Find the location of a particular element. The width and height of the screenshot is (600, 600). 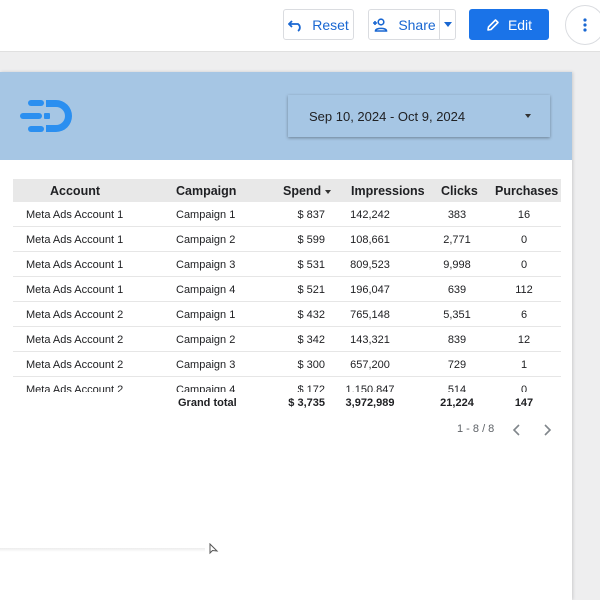

chevron-left-icon is located at coordinates (517, 430).